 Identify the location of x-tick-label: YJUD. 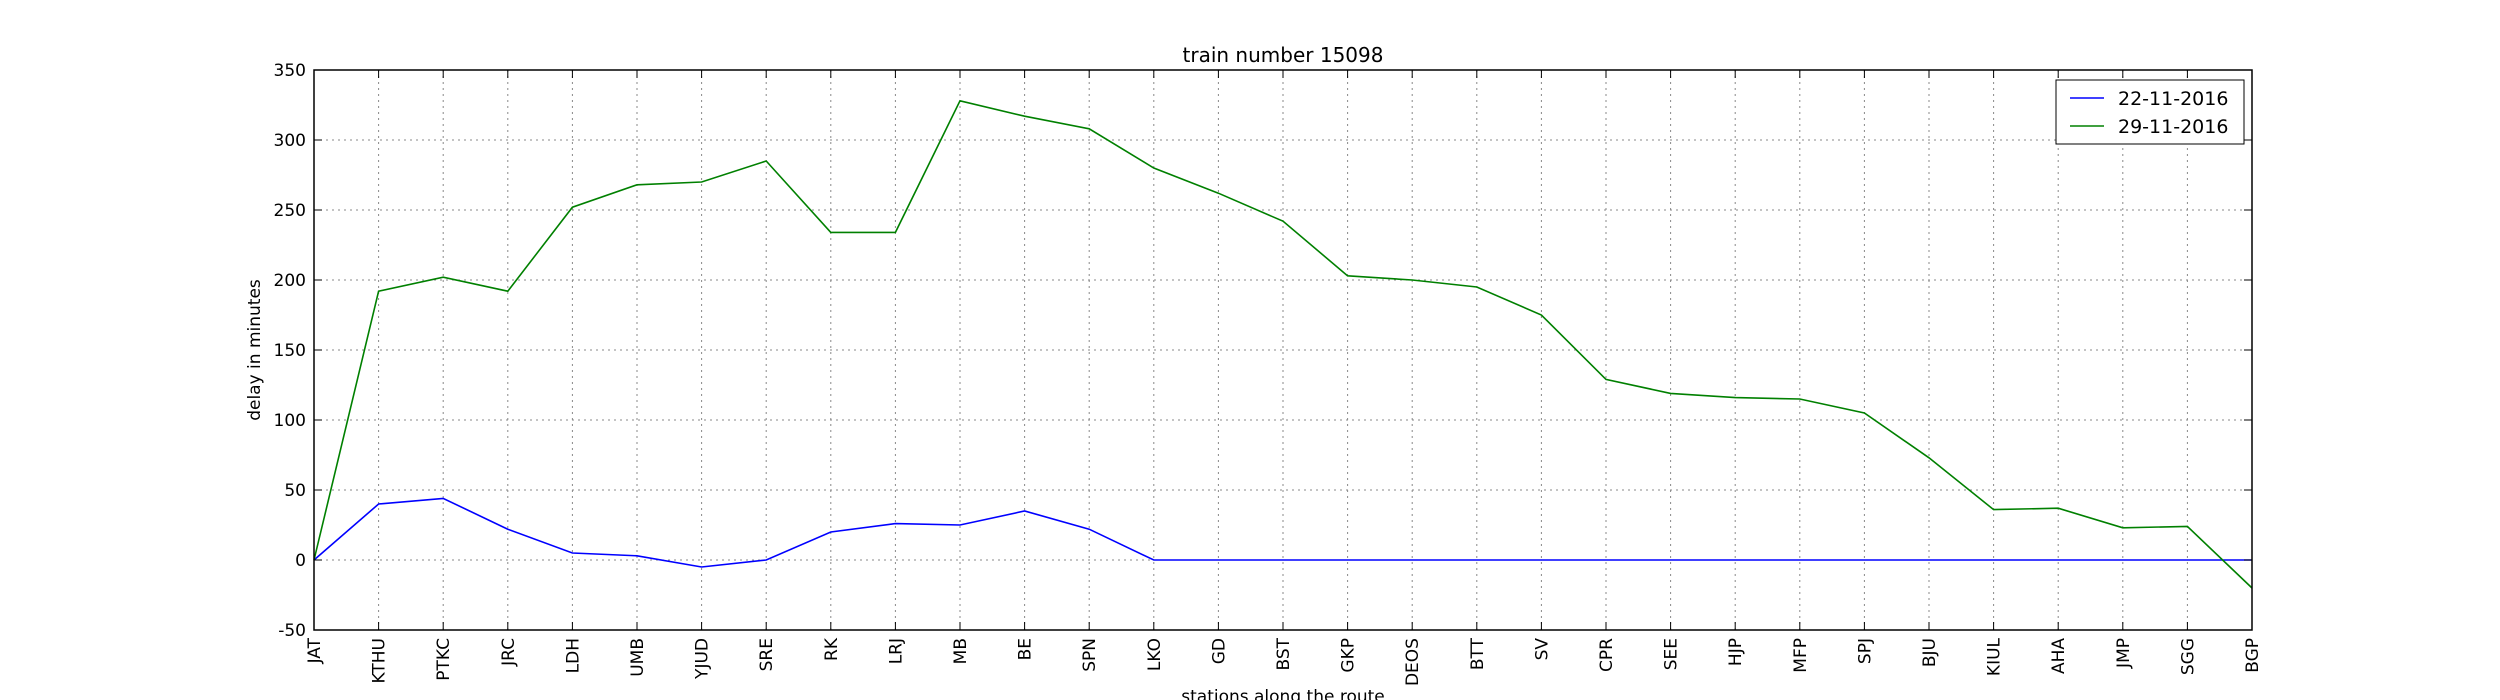
(703, 659).